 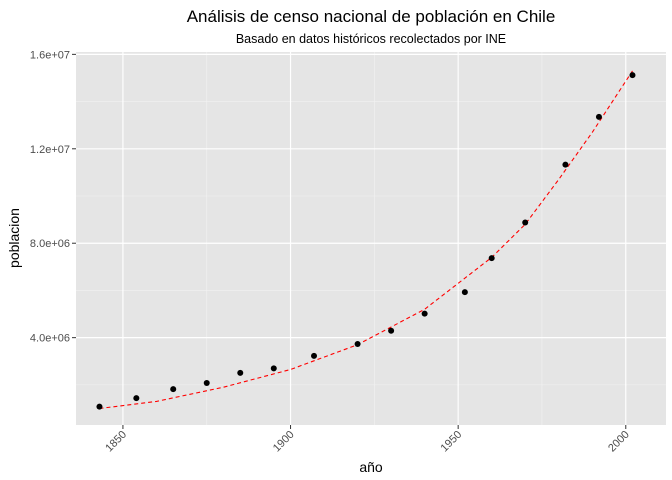 What do you see at coordinates (50, 244) in the screenshot?
I see `y-tick-label: 8.0e+06` at bounding box center [50, 244].